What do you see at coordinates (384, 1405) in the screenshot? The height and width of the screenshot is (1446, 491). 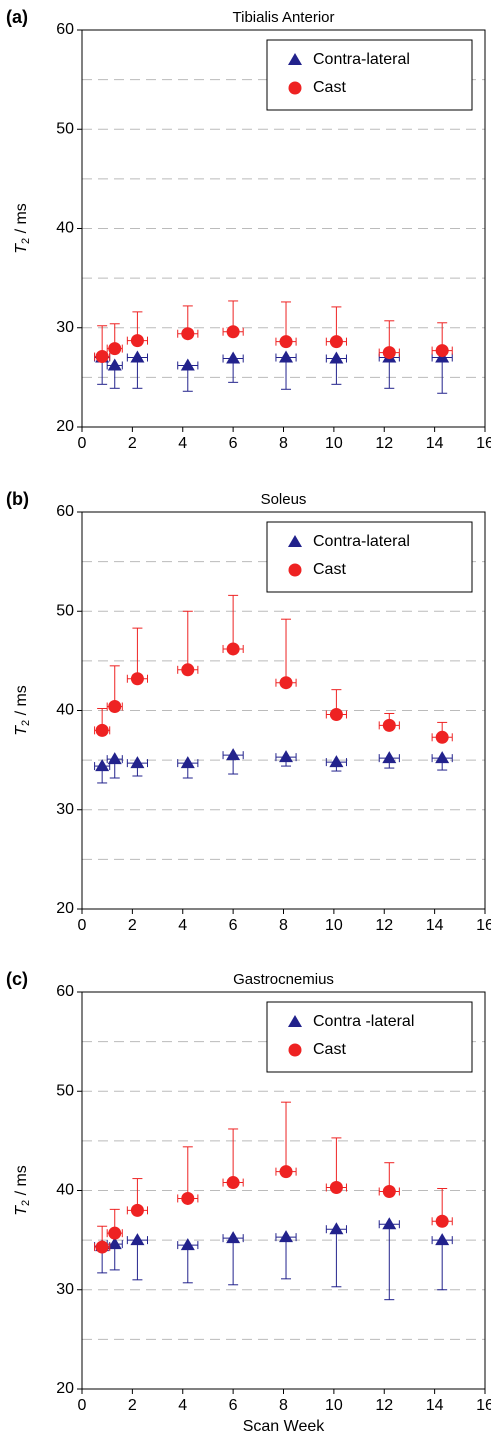 I see `x-tick-label: 12` at bounding box center [384, 1405].